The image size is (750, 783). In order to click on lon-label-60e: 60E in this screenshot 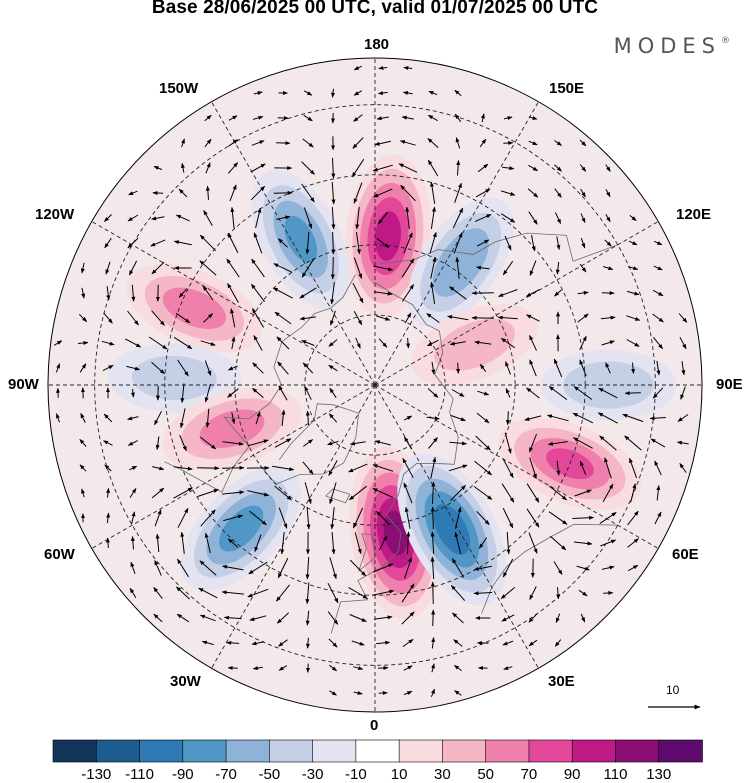, I will do `click(685, 554)`.